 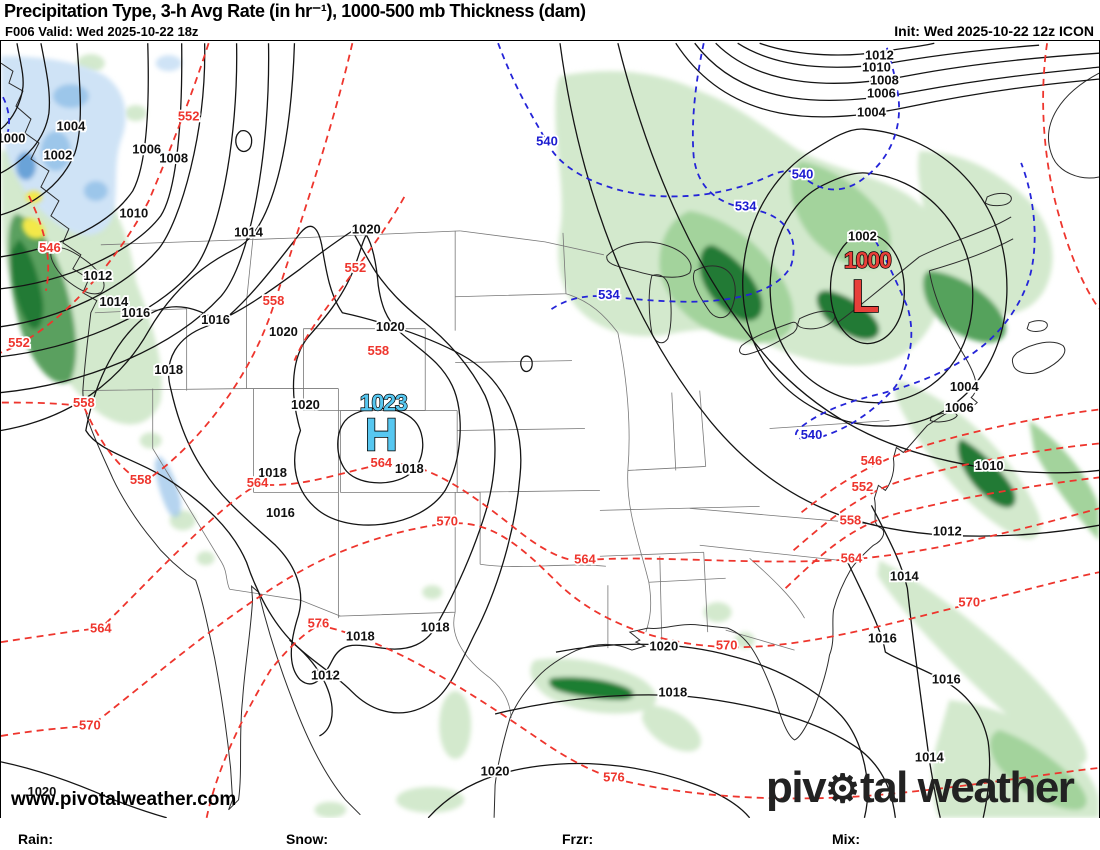 I want to click on legend-label-mix: Mix:, so click(x=846, y=839).